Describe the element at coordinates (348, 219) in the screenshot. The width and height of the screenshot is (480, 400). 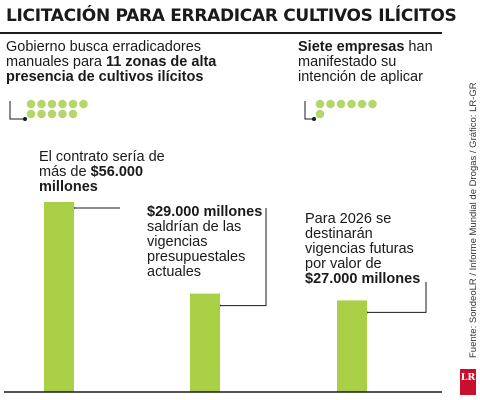
I see `text-run: Para 2026 se` at that location.